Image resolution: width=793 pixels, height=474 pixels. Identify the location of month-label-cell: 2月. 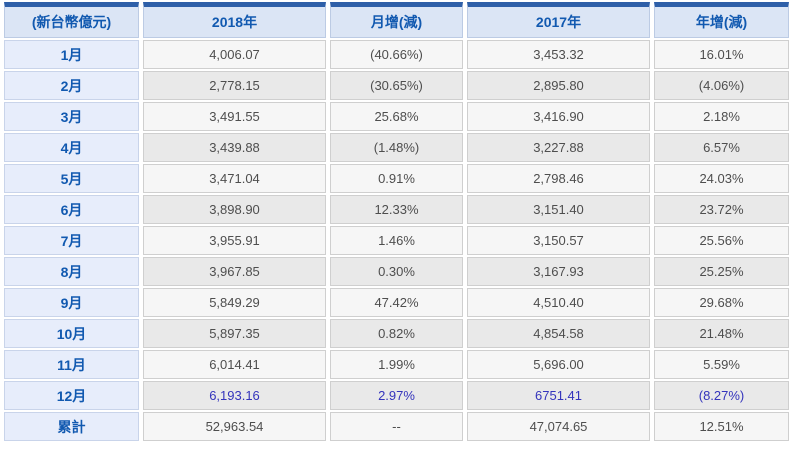
(71, 85).